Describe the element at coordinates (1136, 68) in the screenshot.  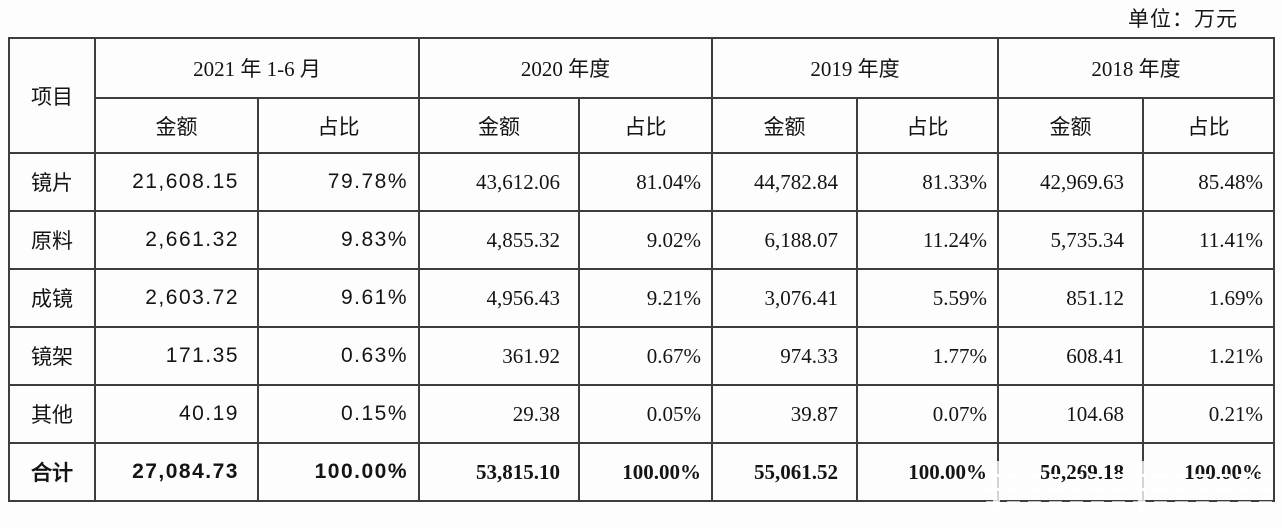
I see `header-period-2018: 2018 年度` at that location.